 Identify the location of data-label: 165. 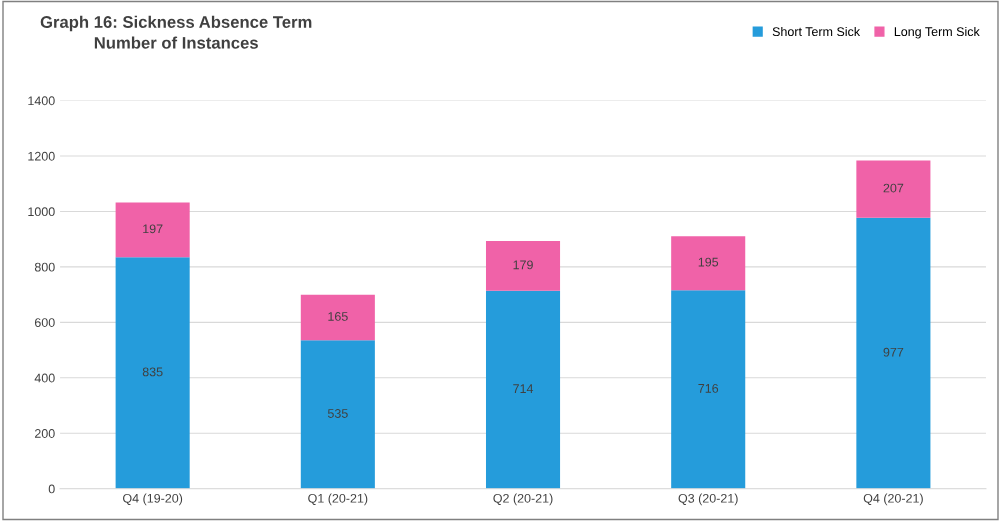
(338, 316).